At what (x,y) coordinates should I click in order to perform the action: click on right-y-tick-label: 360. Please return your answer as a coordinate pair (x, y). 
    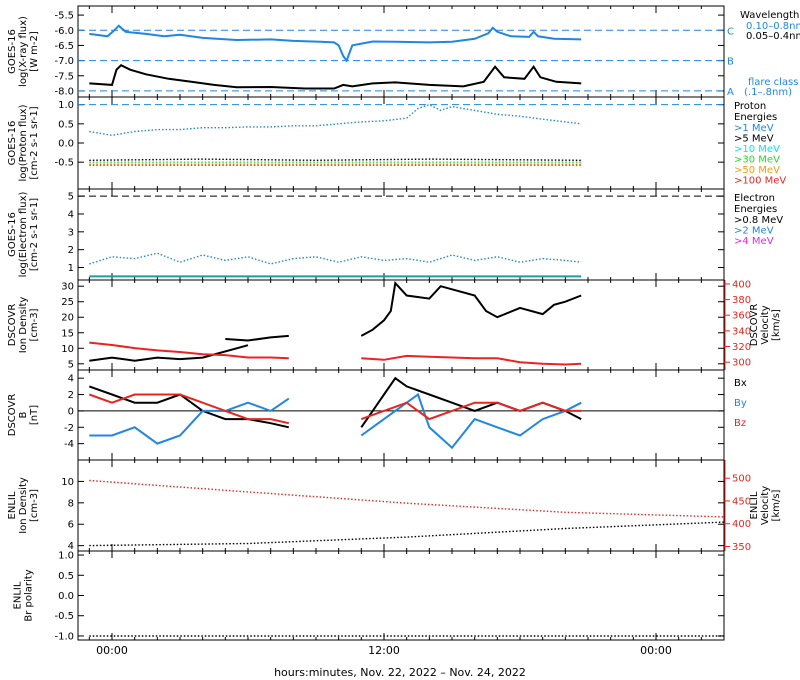
    Looking at the image, I should click on (741, 316).